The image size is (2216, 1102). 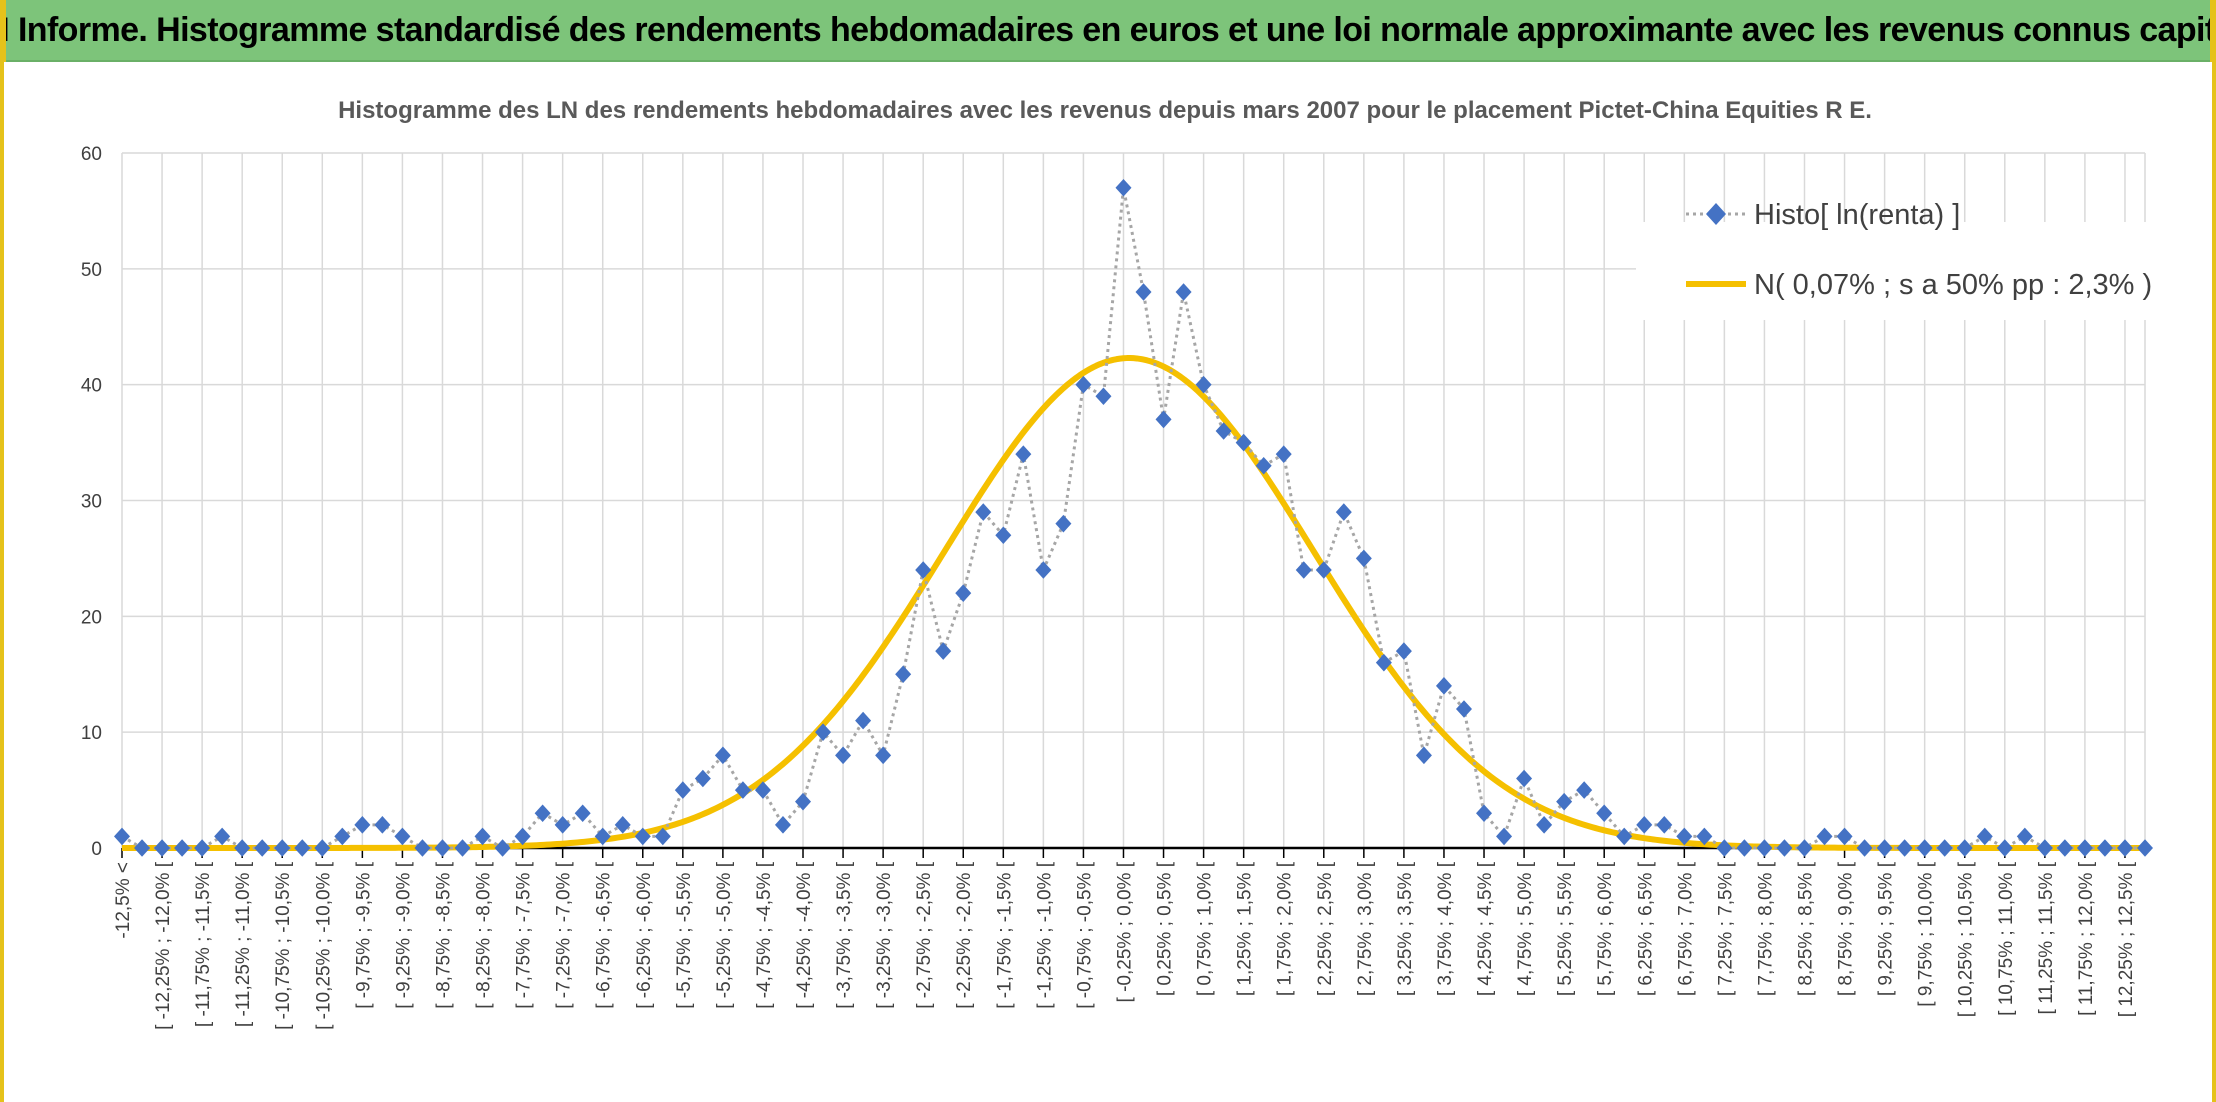 I want to click on x-tick-label: [ 3,25% ; 3,5% [, so click(x=1405, y=928).